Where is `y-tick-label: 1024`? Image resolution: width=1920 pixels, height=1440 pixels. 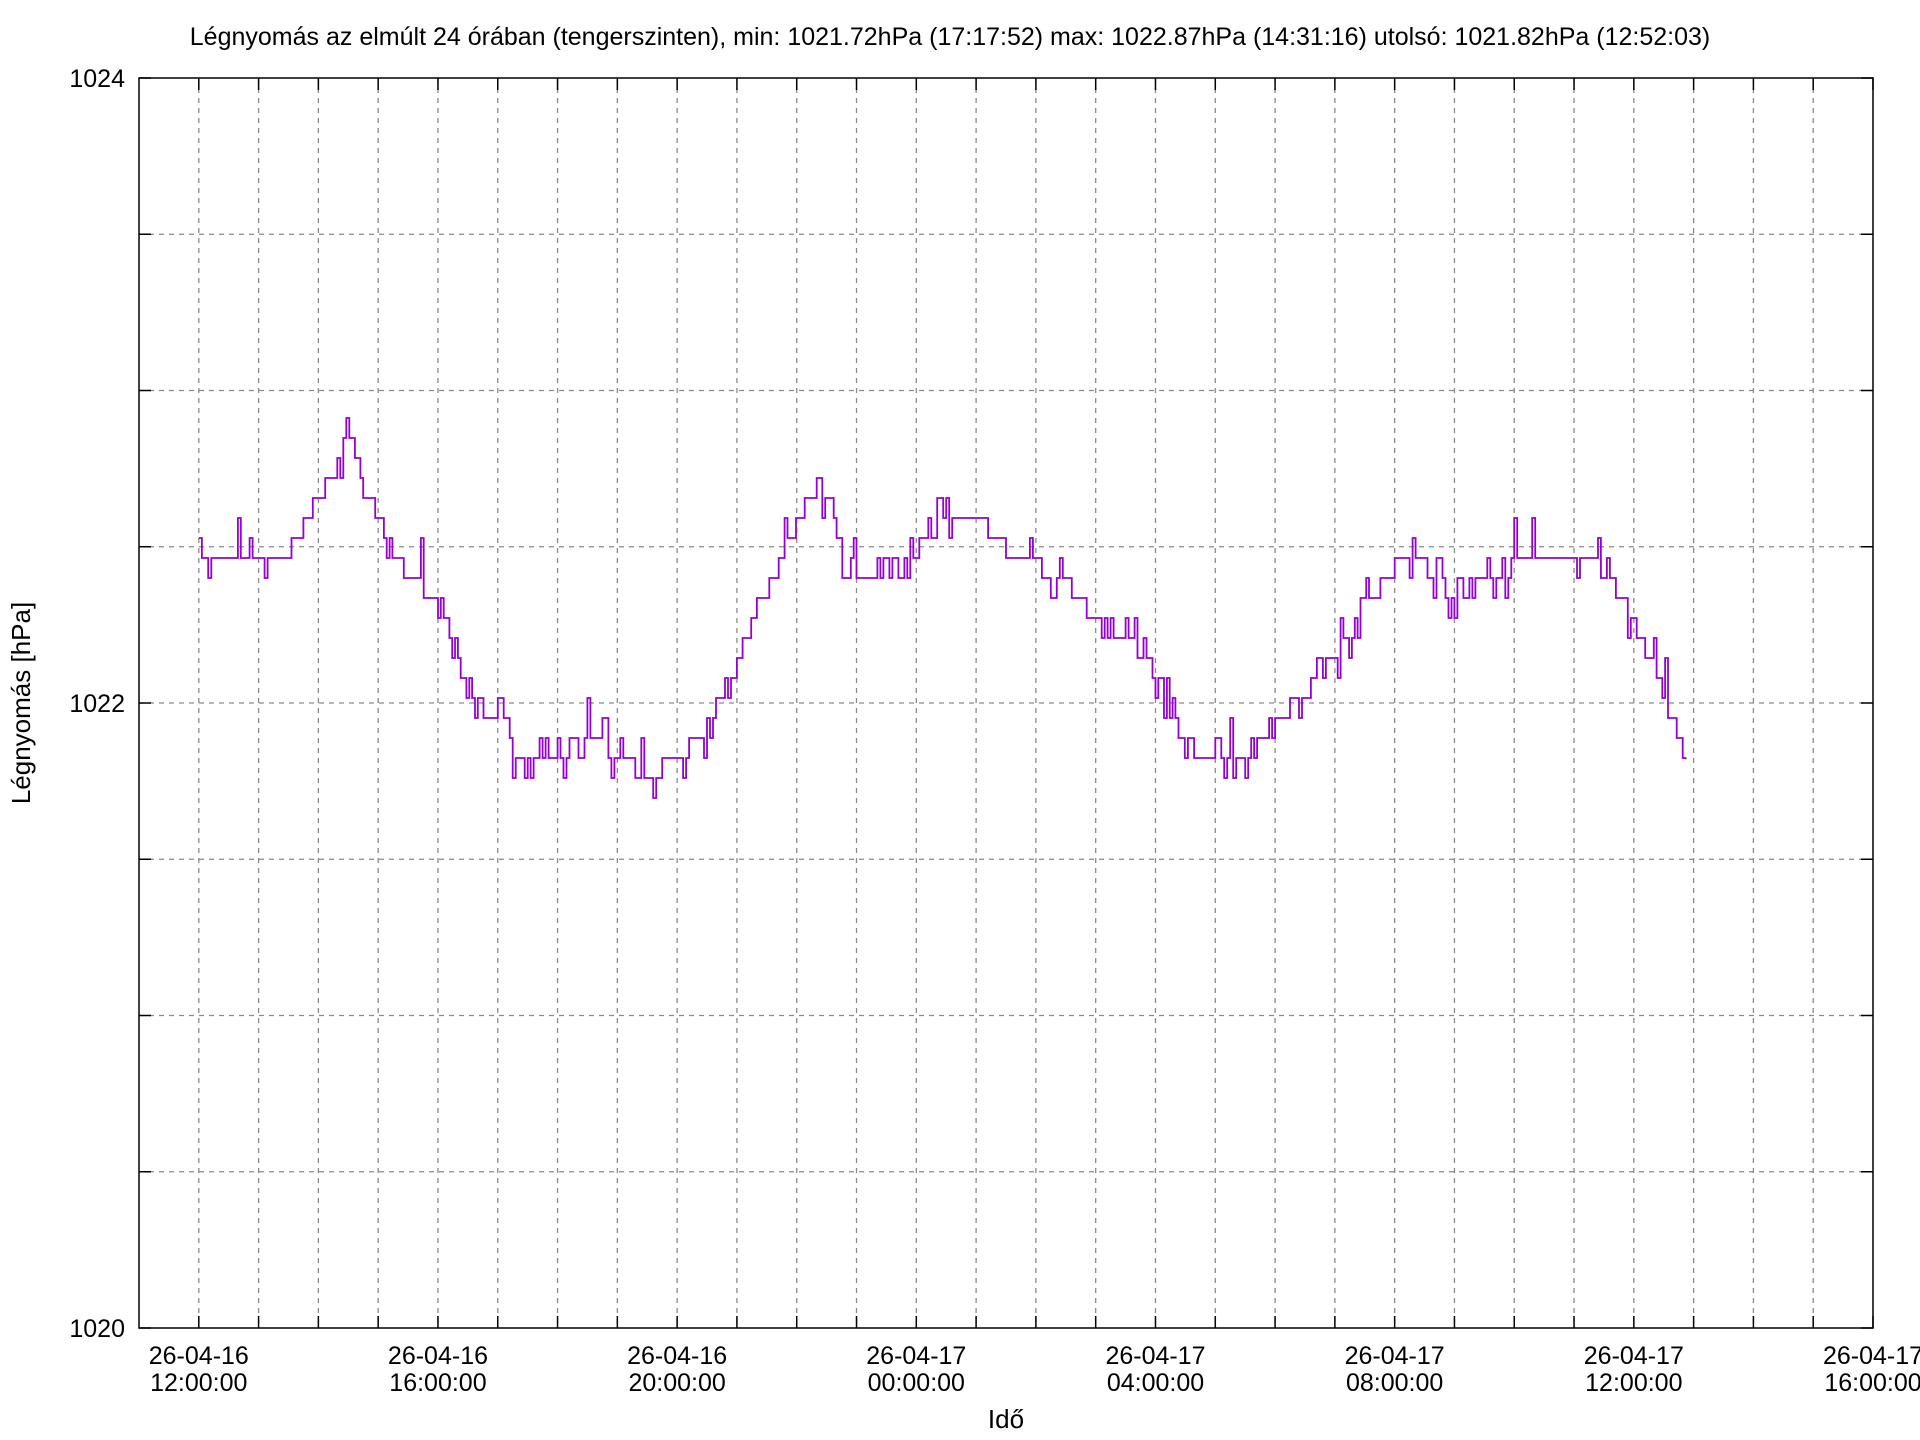 y-tick-label: 1024 is located at coordinates (97, 79).